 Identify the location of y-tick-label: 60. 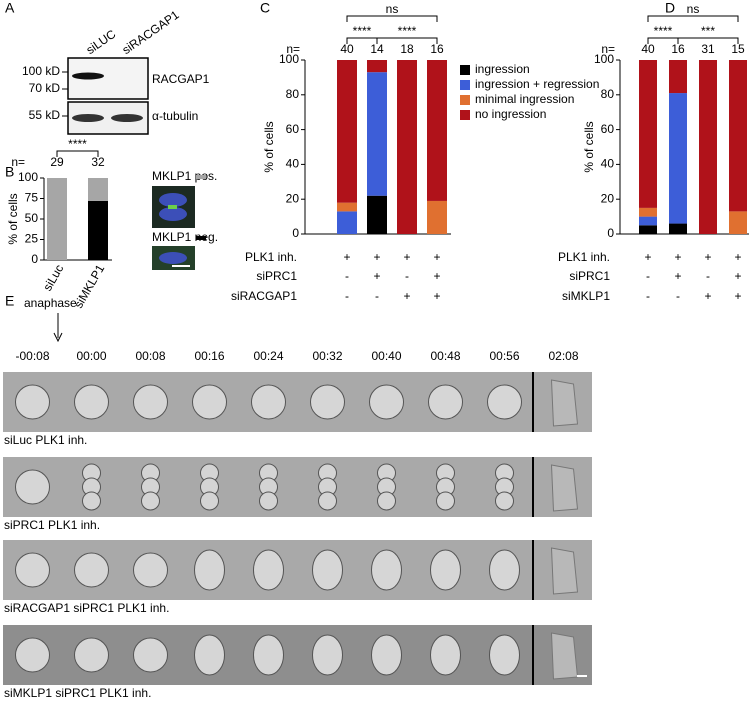
(293, 129).